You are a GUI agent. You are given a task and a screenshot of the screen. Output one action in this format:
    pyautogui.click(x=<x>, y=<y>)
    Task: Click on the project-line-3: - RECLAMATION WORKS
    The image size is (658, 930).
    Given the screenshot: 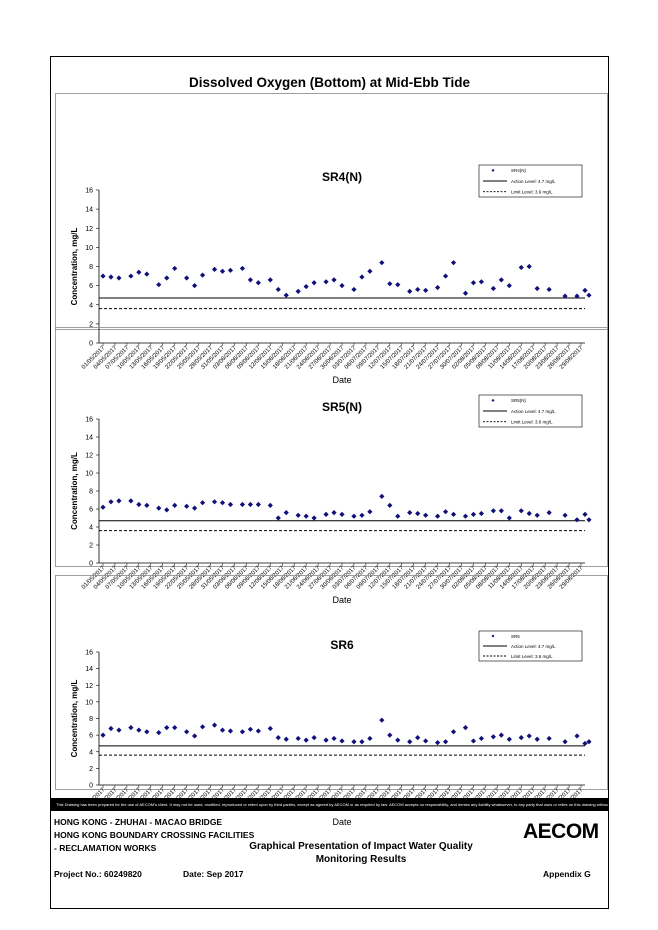 What is the action you would take?
    pyautogui.click(x=105, y=848)
    